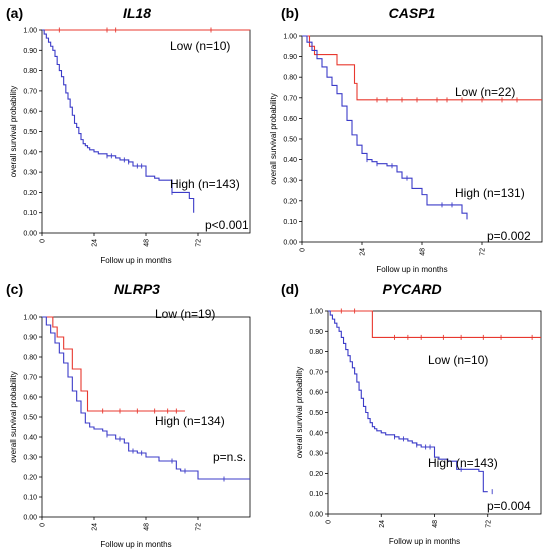  Describe the element at coordinates (411, 289) in the screenshot. I see `chart-title: PYCARD` at that location.